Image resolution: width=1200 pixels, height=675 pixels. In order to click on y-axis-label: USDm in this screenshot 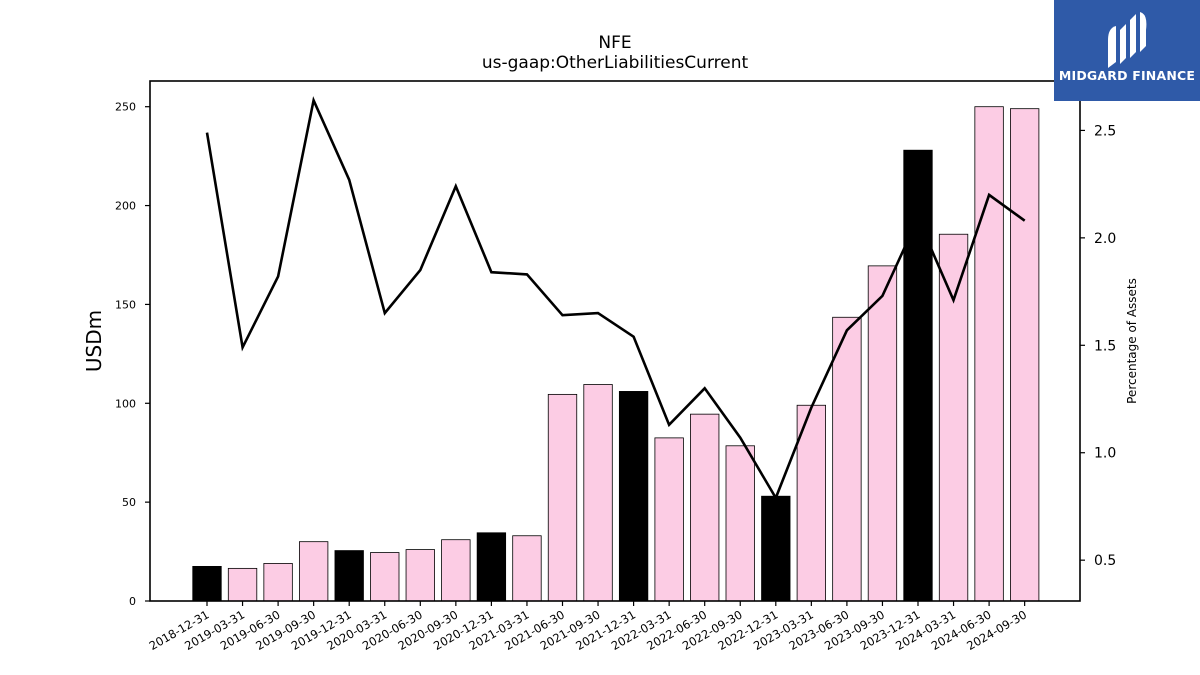, I will do `click(94, 341)`.